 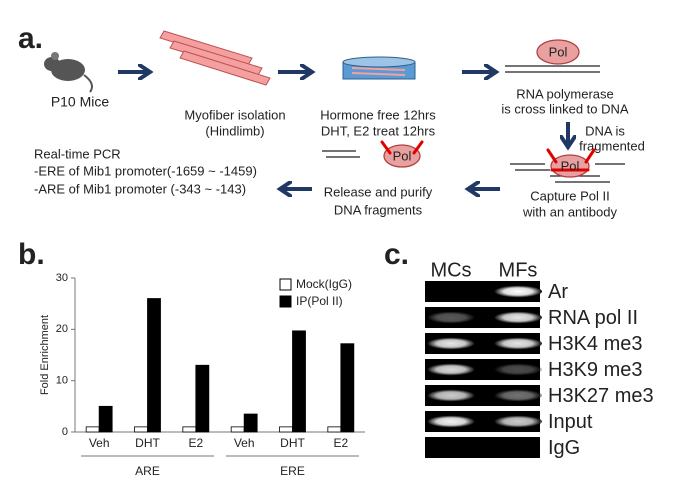 I want to click on legend-label: IP(Pol II), so click(x=319, y=301).